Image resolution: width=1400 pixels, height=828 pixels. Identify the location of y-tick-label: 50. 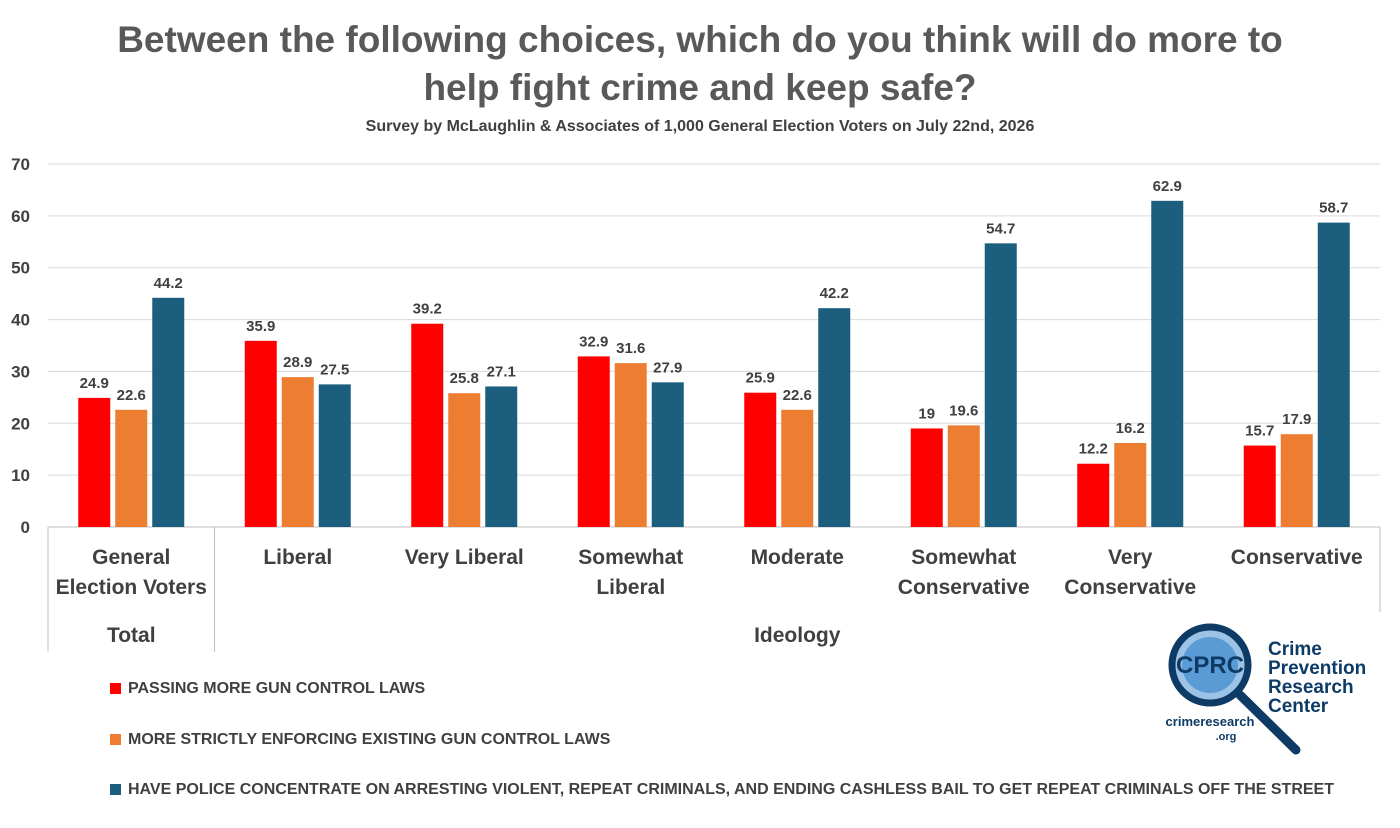
(20, 268).